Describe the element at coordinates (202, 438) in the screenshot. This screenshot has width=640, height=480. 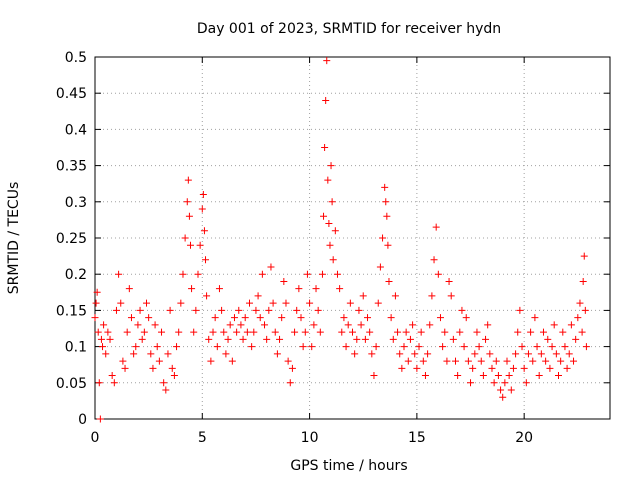
I see `x-tick-label: 5` at that location.